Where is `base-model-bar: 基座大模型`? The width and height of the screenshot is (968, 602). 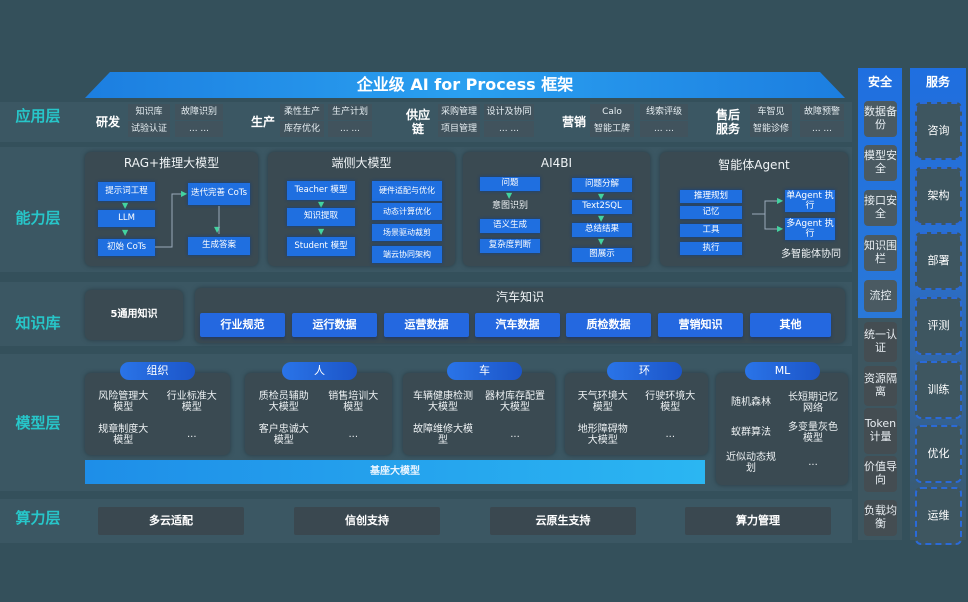
base-model-bar: 基座大模型 is located at coordinates (395, 472).